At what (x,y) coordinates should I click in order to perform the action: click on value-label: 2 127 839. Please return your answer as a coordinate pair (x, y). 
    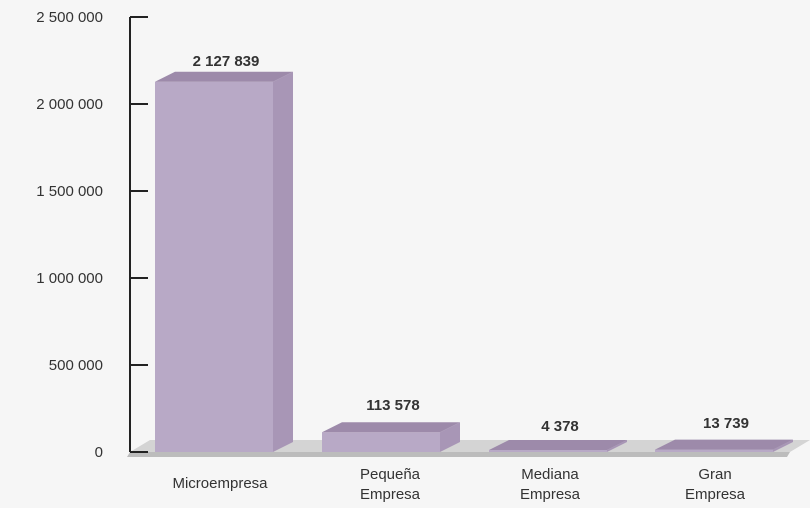
    Looking at the image, I should click on (226, 61).